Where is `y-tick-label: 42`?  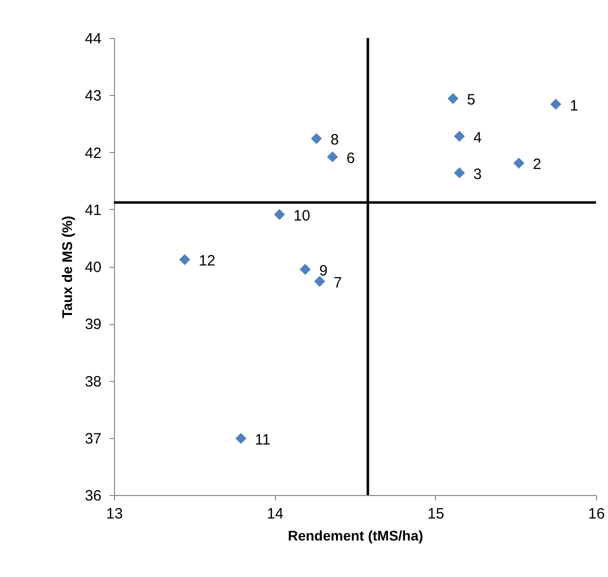 y-tick-label: 42 is located at coordinates (93, 153).